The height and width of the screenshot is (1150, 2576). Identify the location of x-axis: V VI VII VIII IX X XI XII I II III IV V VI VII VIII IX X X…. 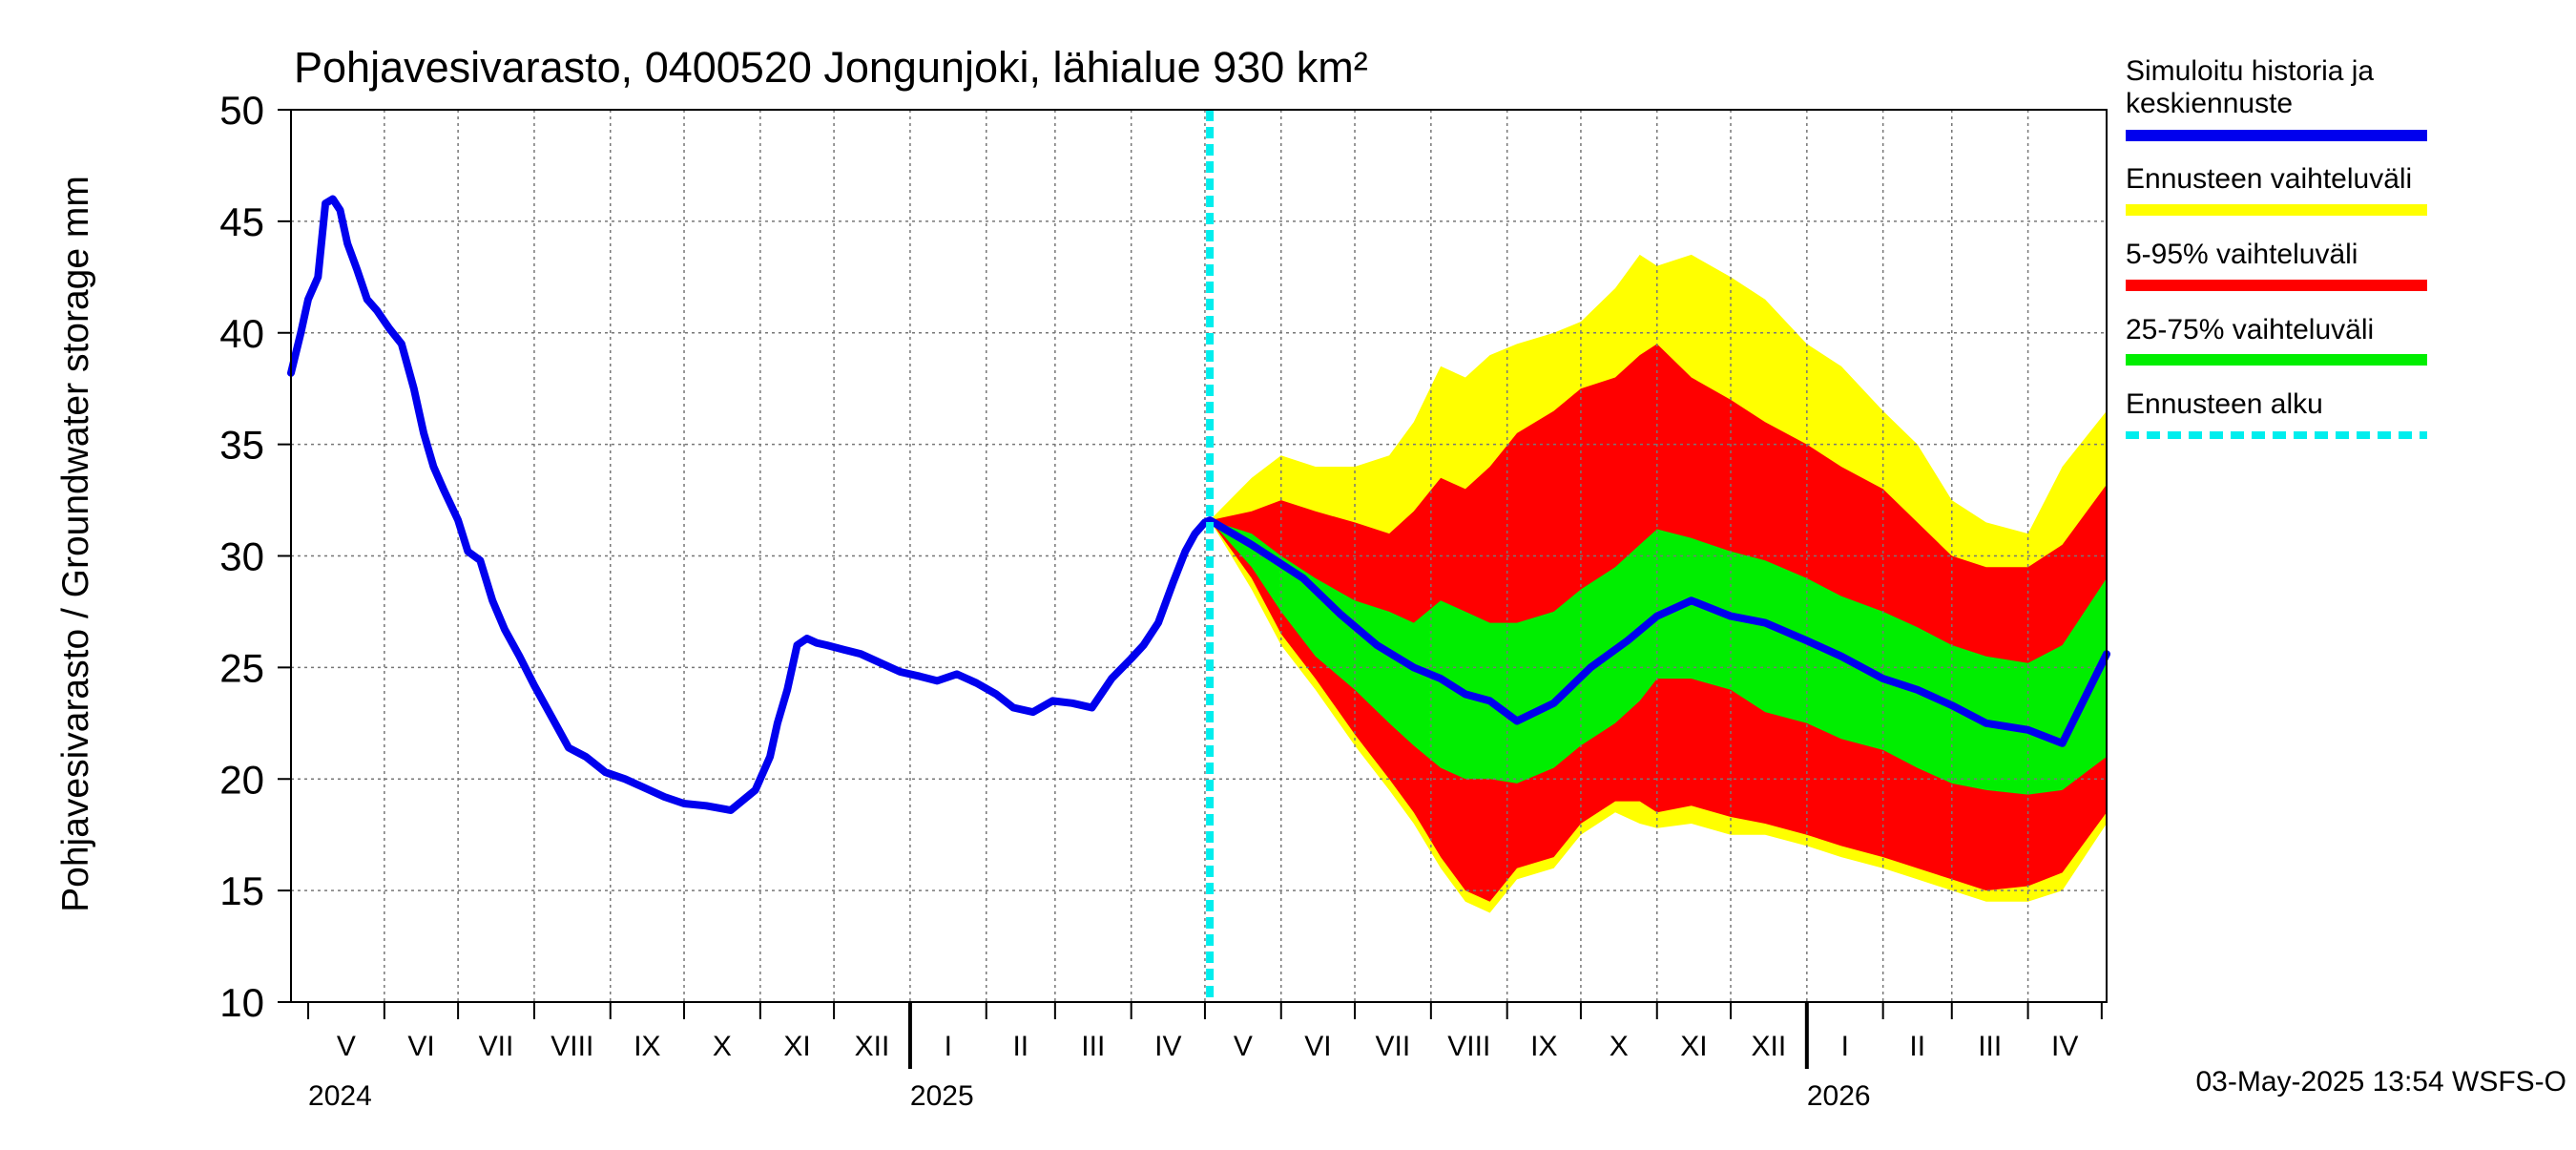
(1205, 1057).